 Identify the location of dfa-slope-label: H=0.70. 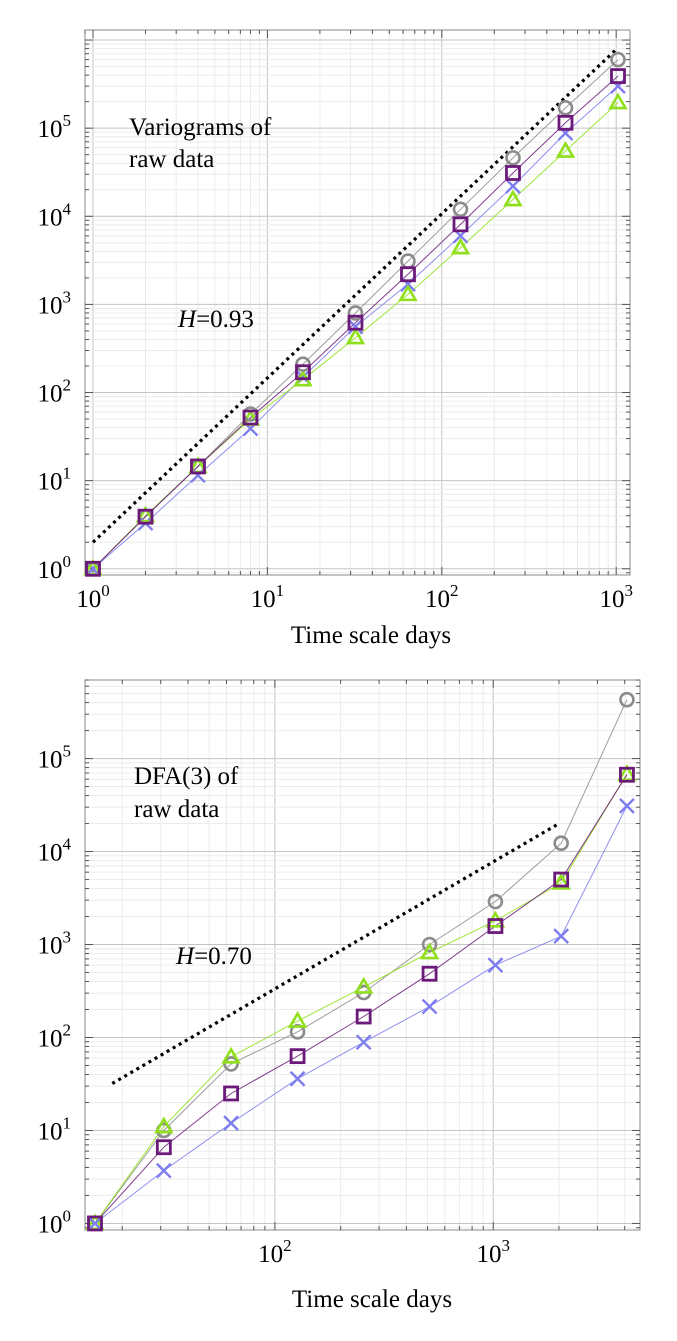
(213, 956).